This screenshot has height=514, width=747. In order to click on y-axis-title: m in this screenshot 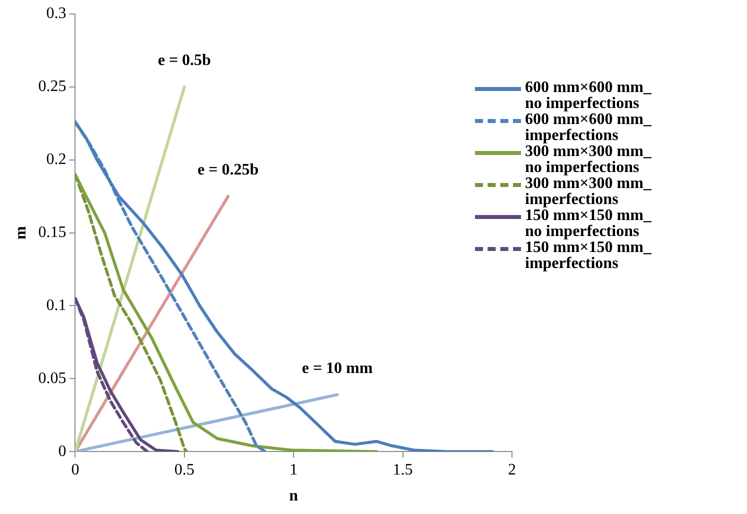, I will do `click(21, 232)`.